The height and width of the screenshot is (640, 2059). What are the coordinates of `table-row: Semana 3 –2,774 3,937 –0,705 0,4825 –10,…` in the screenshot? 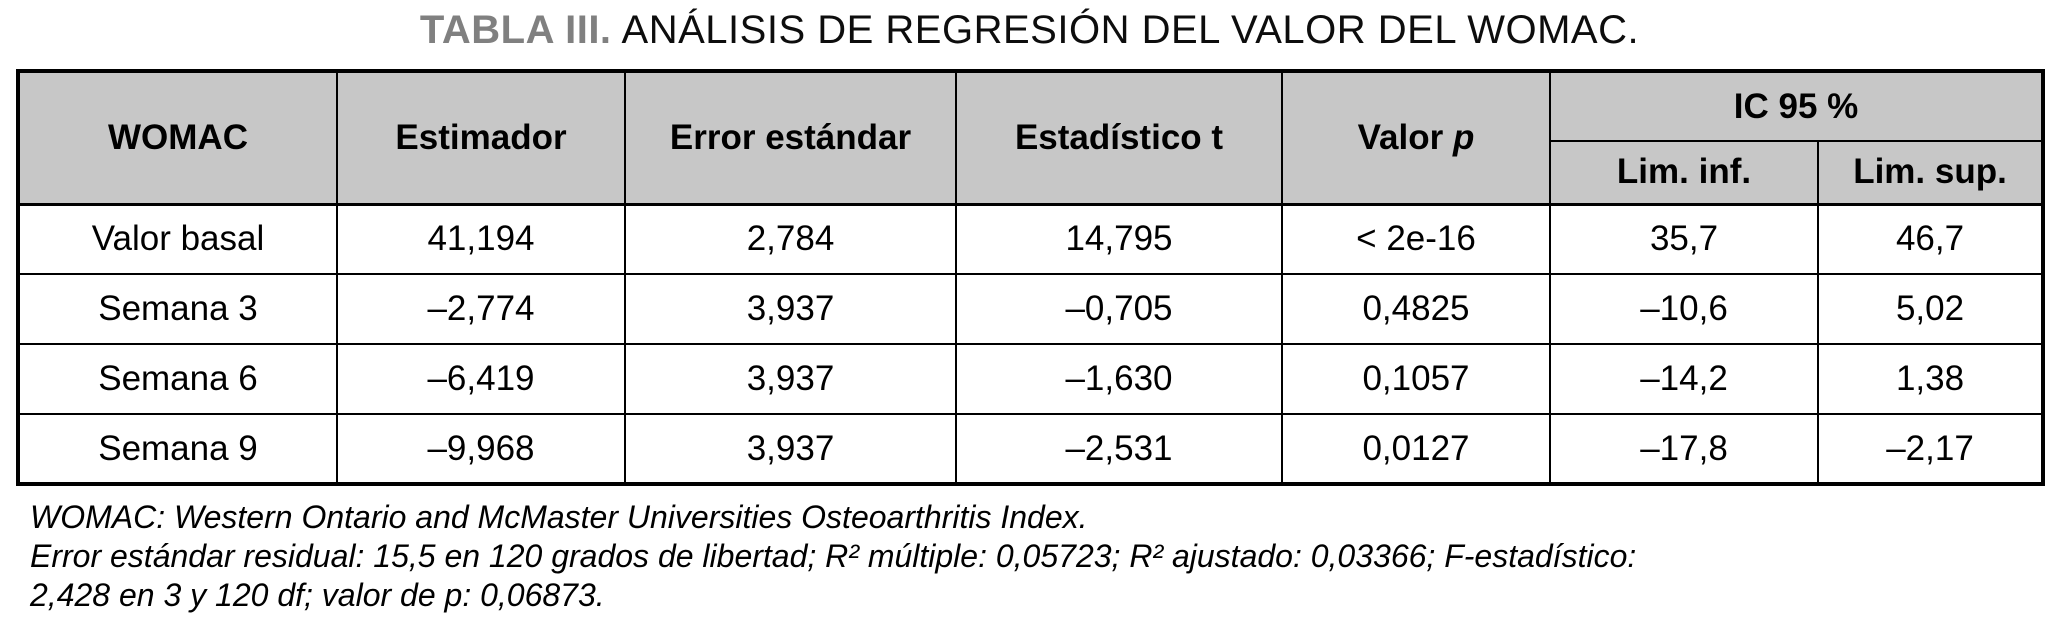 It's located at (1030, 309).